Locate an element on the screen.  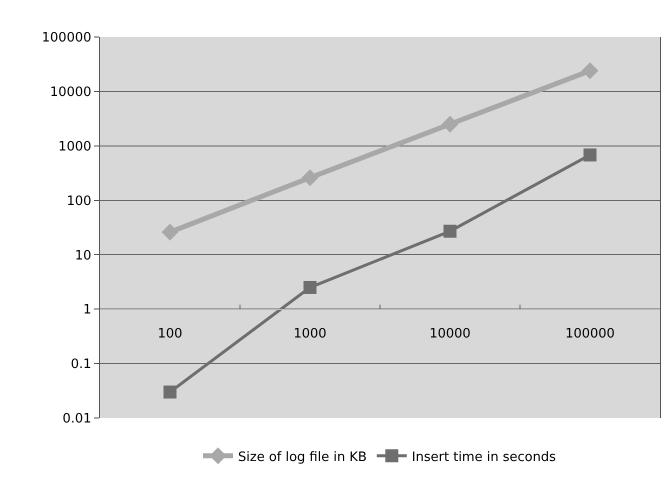
x-tick-label: 100000 is located at coordinates (590, 334).